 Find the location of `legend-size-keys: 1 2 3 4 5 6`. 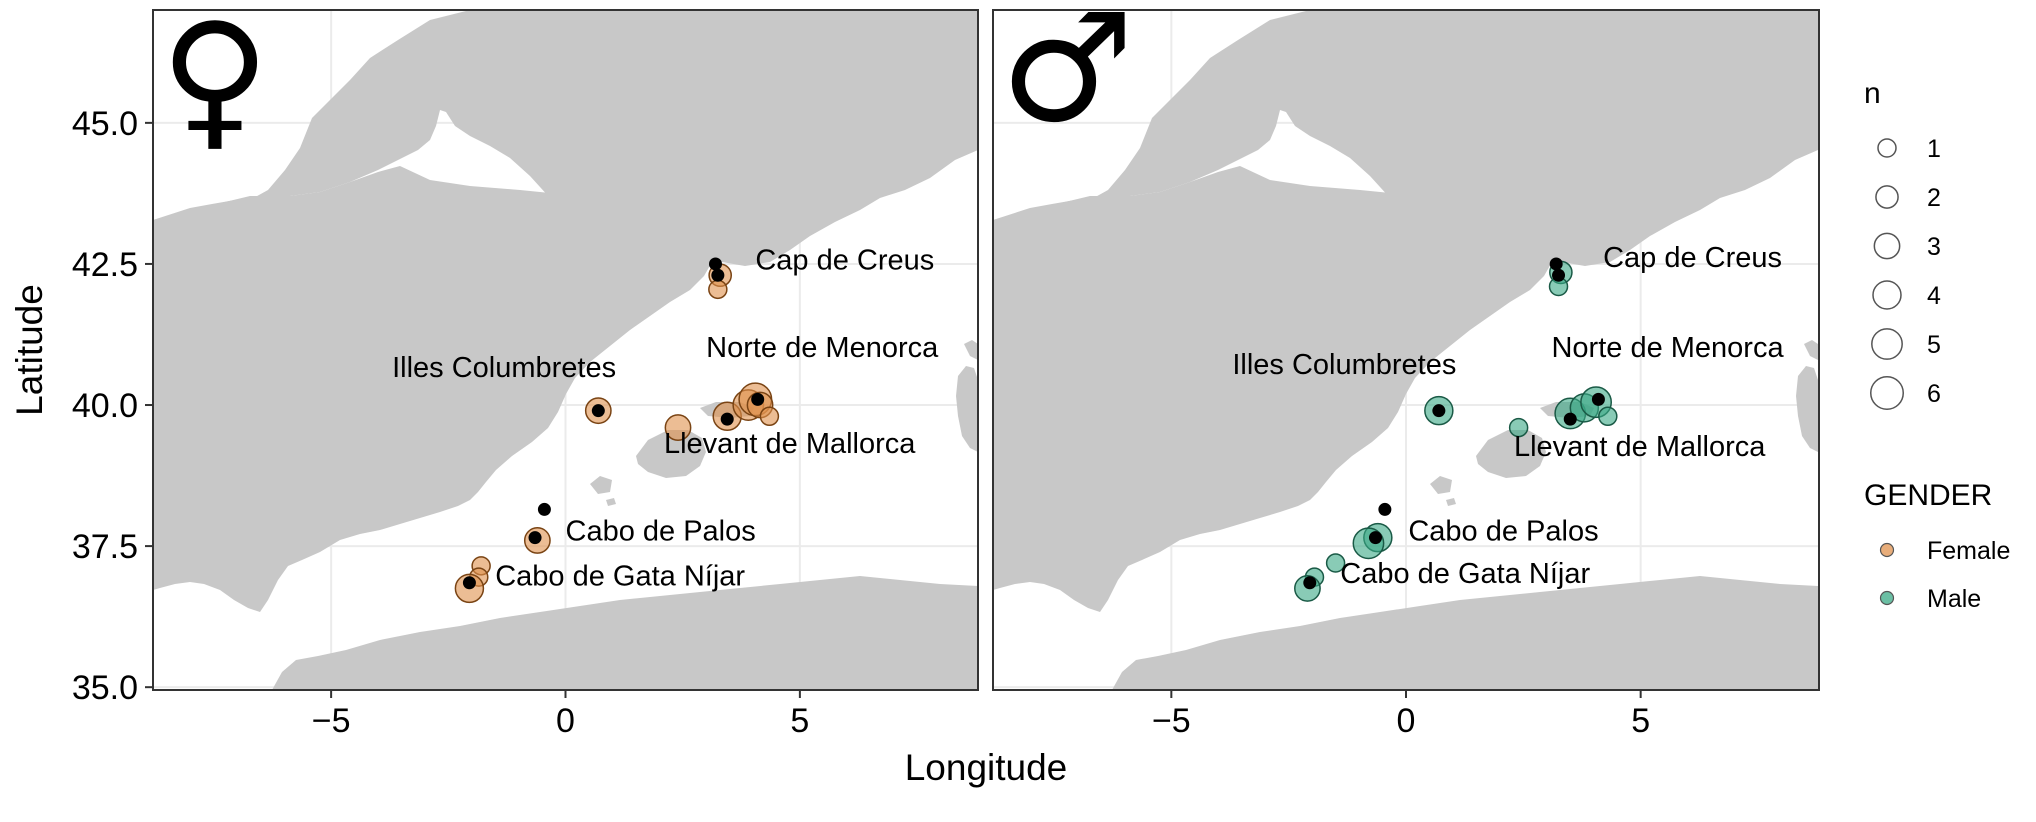

legend-size-keys: 1 2 3 4 5 6 is located at coordinates (1905, 272).